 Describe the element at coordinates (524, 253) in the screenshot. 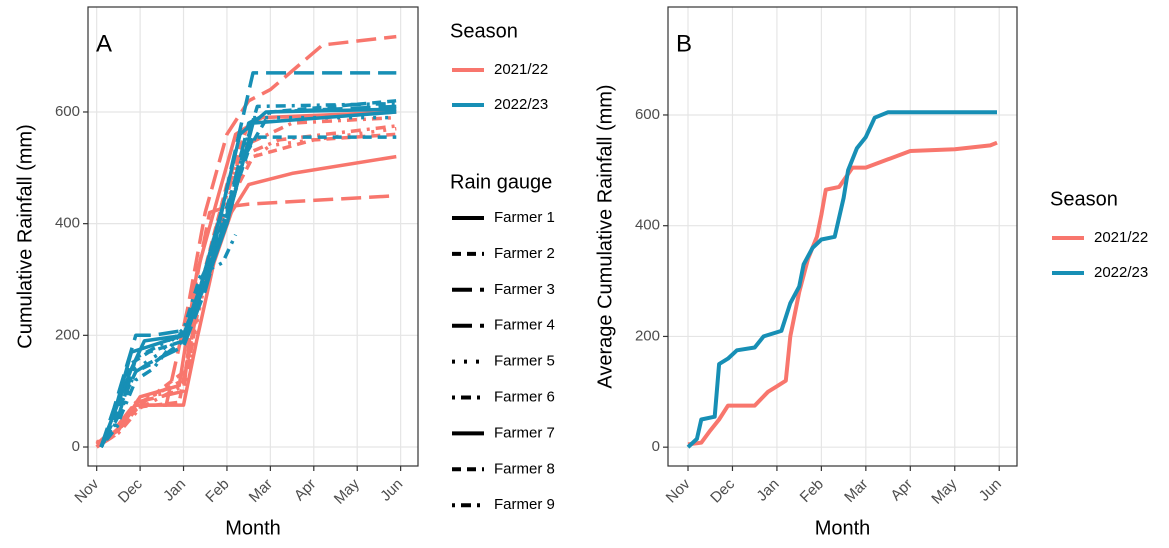

I see `legend-label: Farmer 2` at that location.